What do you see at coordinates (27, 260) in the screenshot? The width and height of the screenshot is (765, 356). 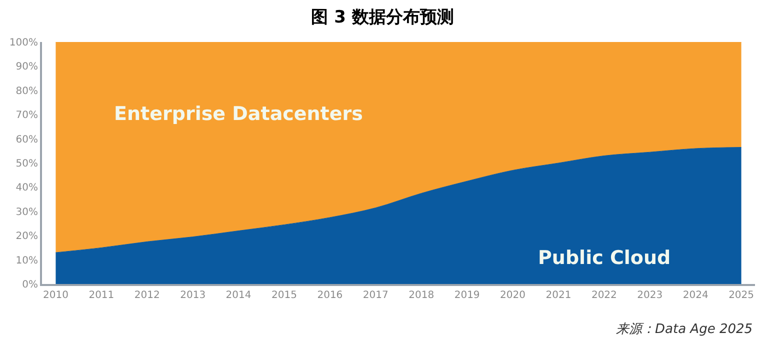 I see `y-tick-label: 10%` at bounding box center [27, 260].